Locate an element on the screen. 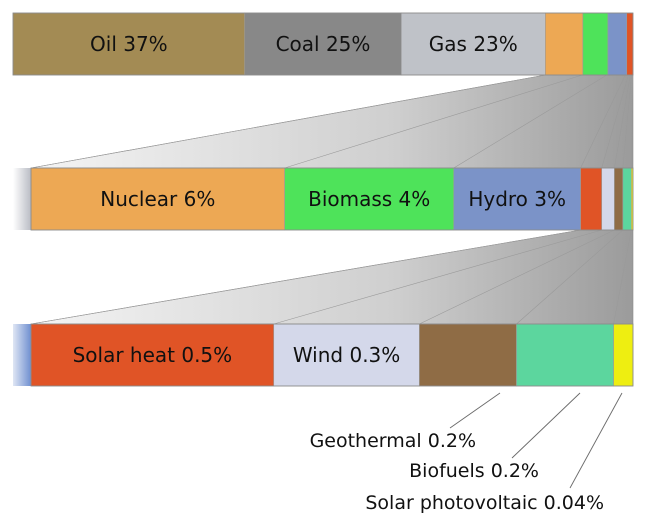 The image size is (648, 529). bar2-label-nuclear: Nuclear 6% is located at coordinates (157, 199).